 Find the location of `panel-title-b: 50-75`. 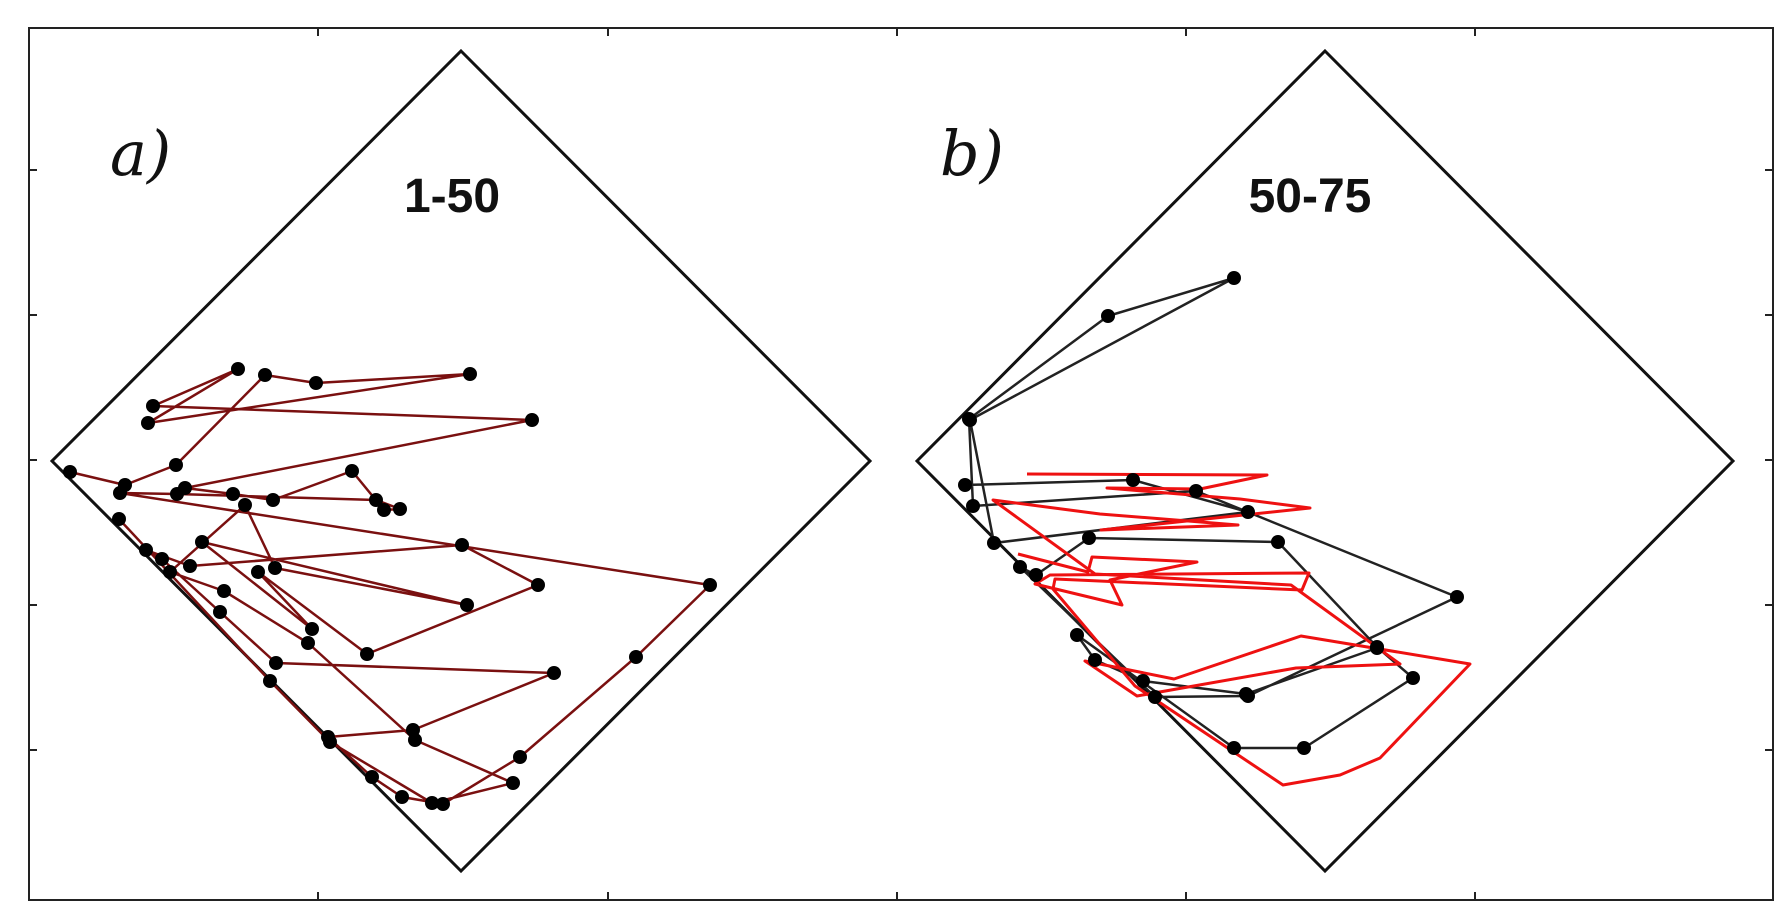

panel-title-b: 50-75 is located at coordinates (1310, 196).